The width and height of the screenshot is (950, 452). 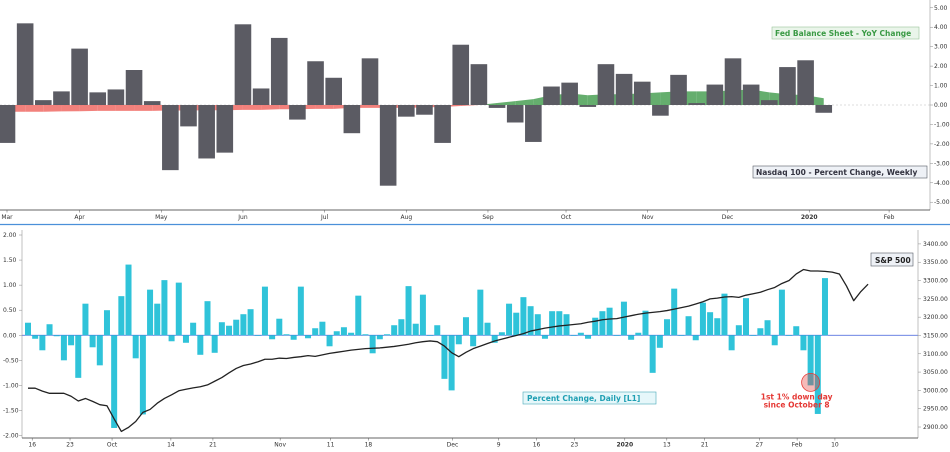 I want to click on top-ytick-label: -2.00, so click(x=942, y=144).